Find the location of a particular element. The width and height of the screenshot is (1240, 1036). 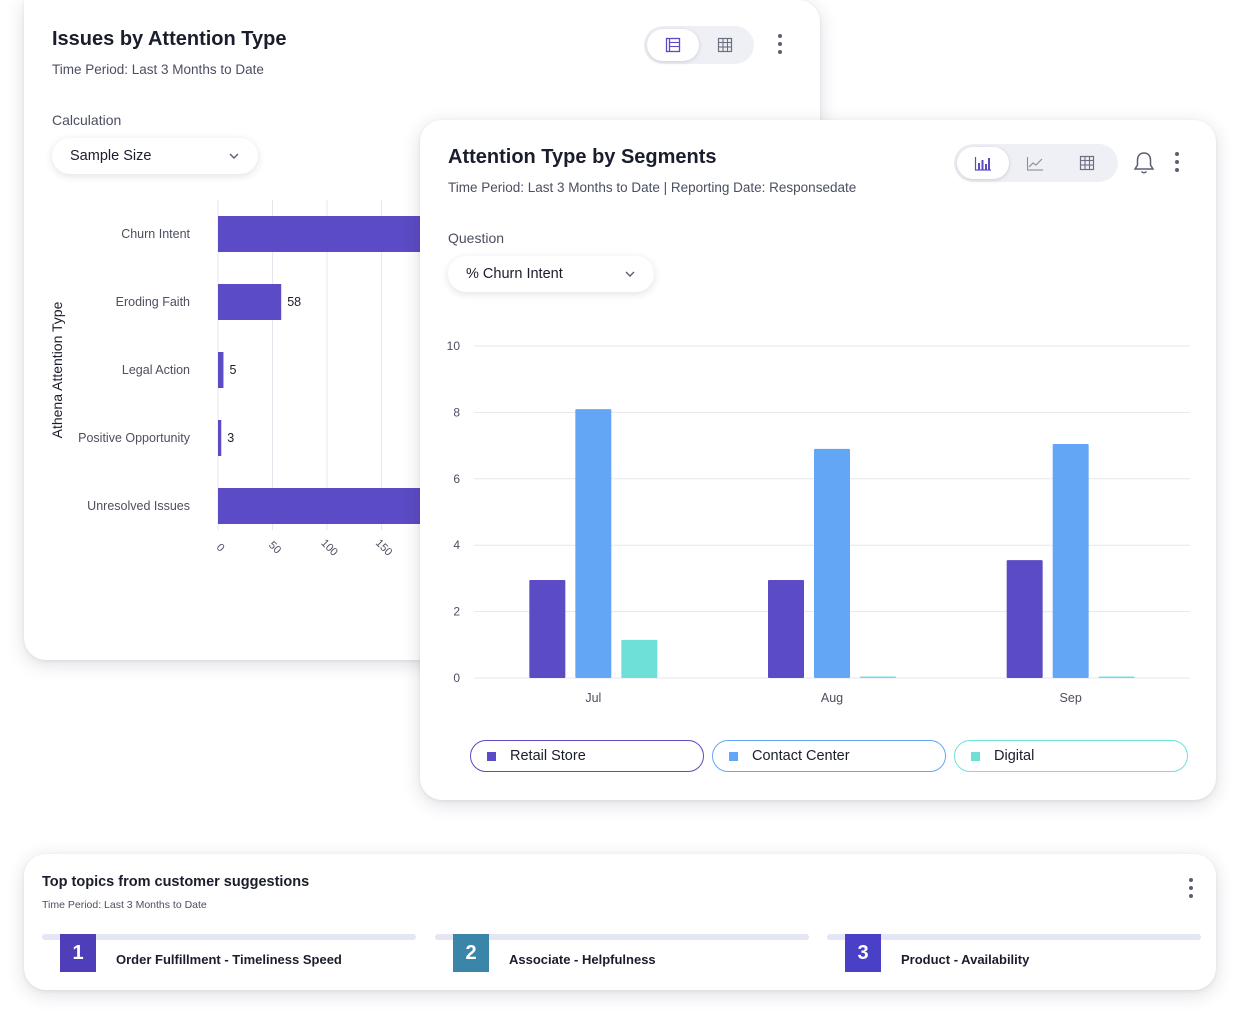

legend-item: Digital is located at coordinates (1071, 756).